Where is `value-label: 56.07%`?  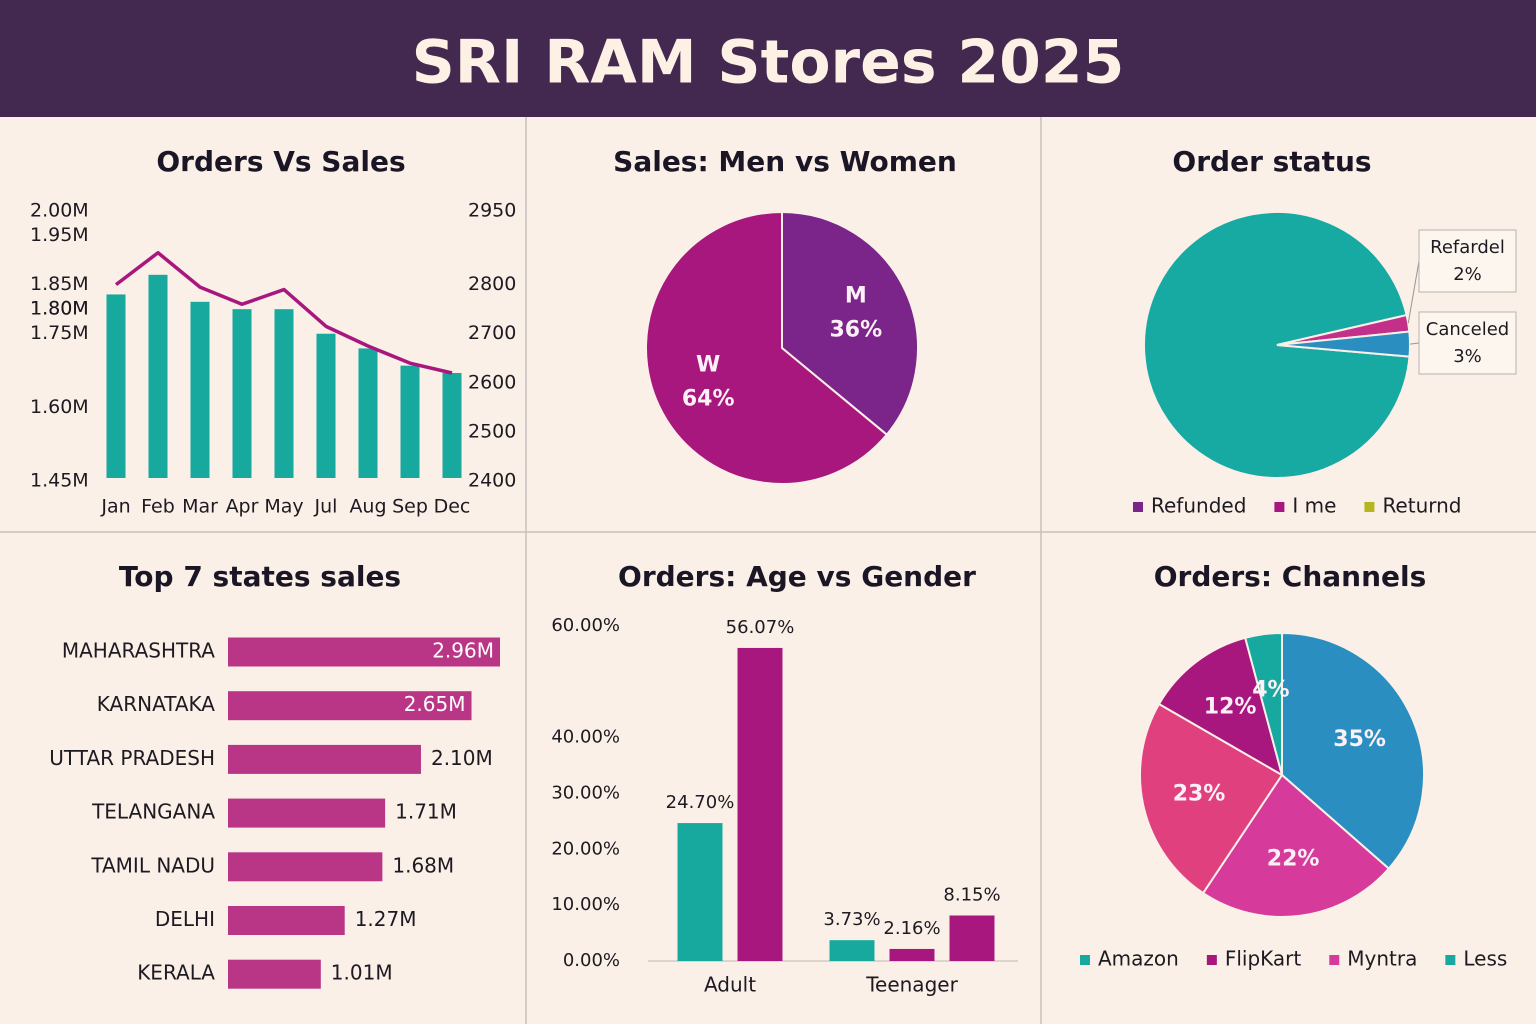 value-label: 56.07% is located at coordinates (760, 627).